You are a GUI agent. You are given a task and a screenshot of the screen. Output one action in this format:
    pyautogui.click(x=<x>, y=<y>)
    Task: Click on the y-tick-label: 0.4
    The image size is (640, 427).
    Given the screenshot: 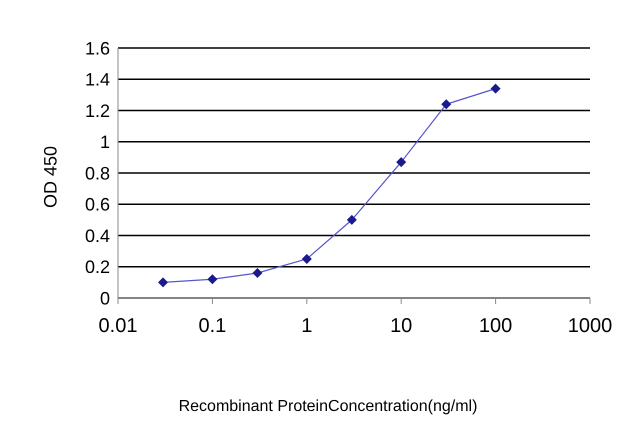 What is the action you would take?
    pyautogui.click(x=97, y=236)
    